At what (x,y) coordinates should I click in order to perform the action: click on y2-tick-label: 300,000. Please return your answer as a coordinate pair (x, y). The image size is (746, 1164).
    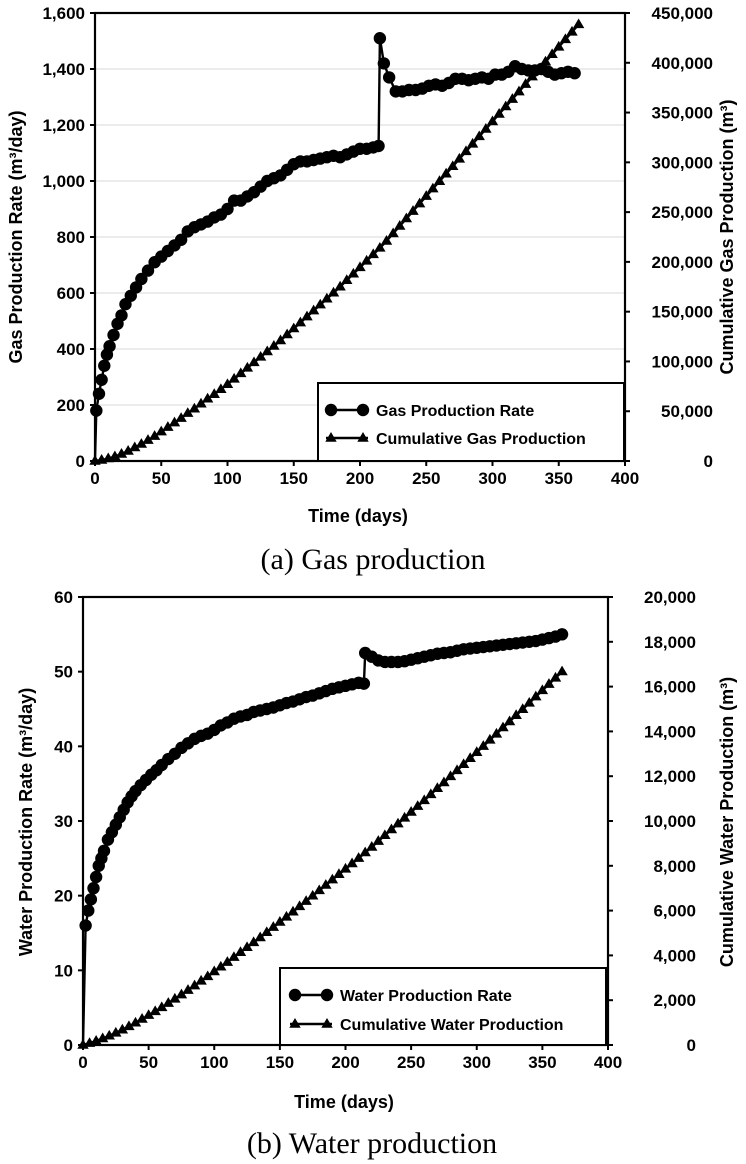
    Looking at the image, I should click on (682, 162).